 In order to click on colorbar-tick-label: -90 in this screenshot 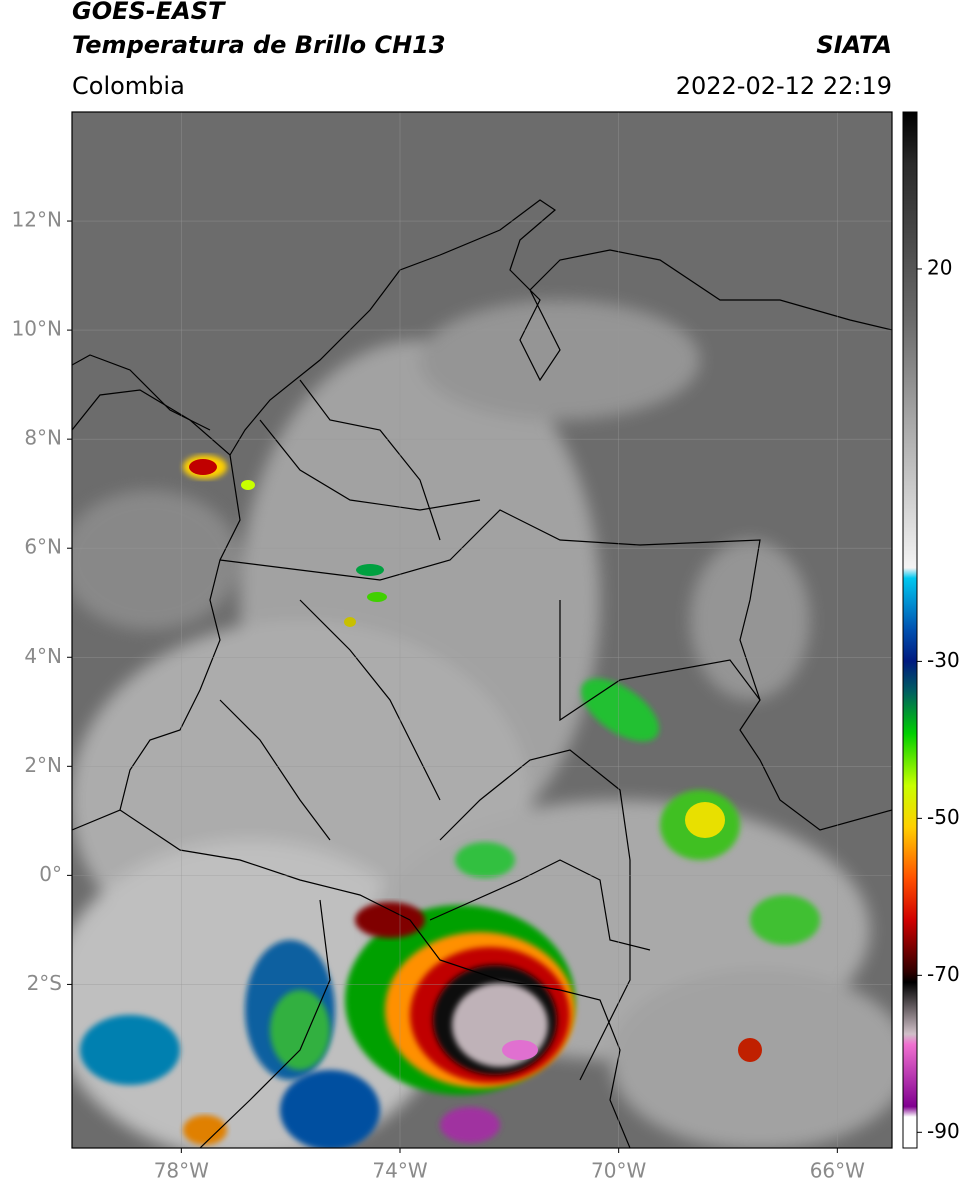, I will do `click(943, 1131)`.